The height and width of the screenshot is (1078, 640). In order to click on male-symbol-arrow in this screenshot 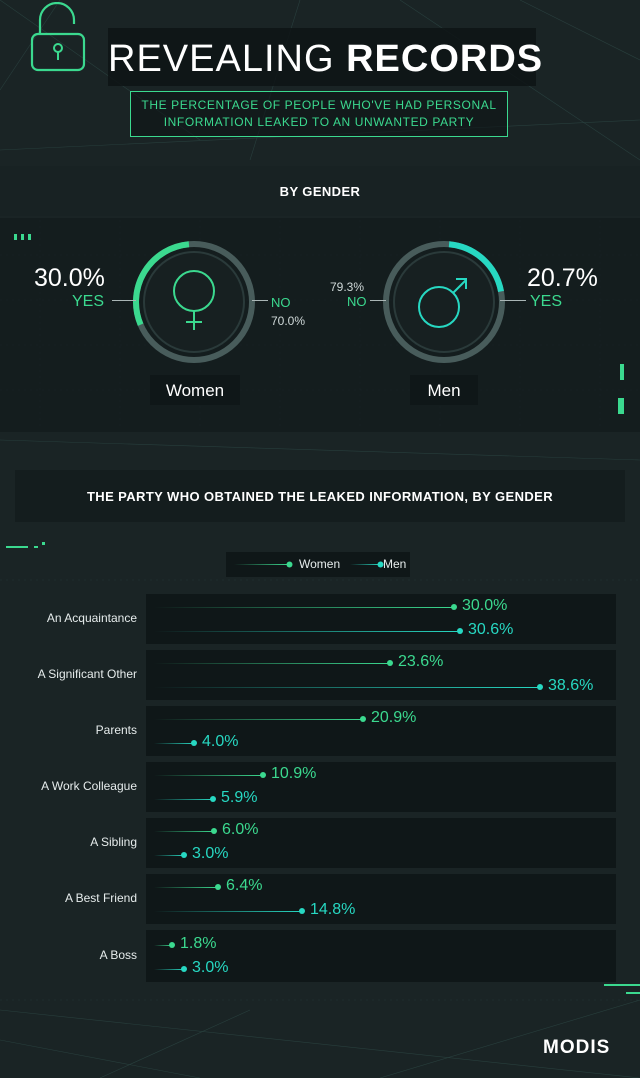, I will do `click(459, 286)`.